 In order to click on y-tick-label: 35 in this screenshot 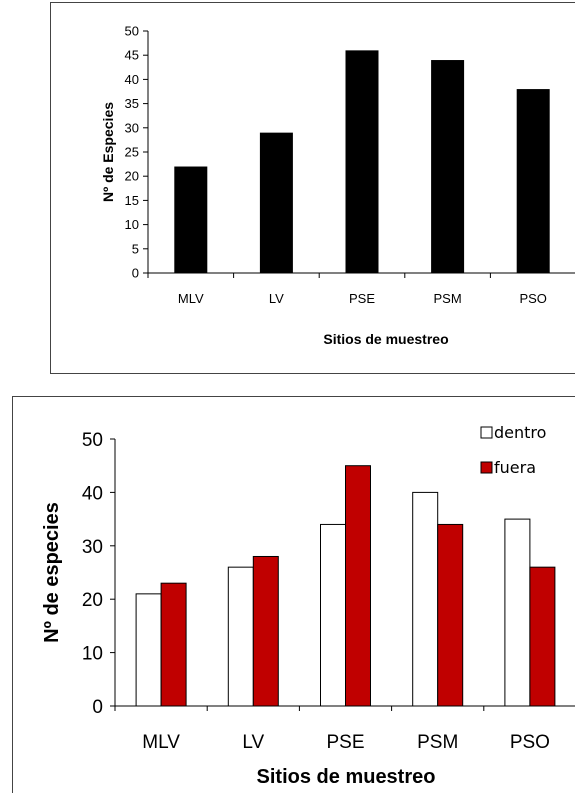, I will do `click(132, 103)`.